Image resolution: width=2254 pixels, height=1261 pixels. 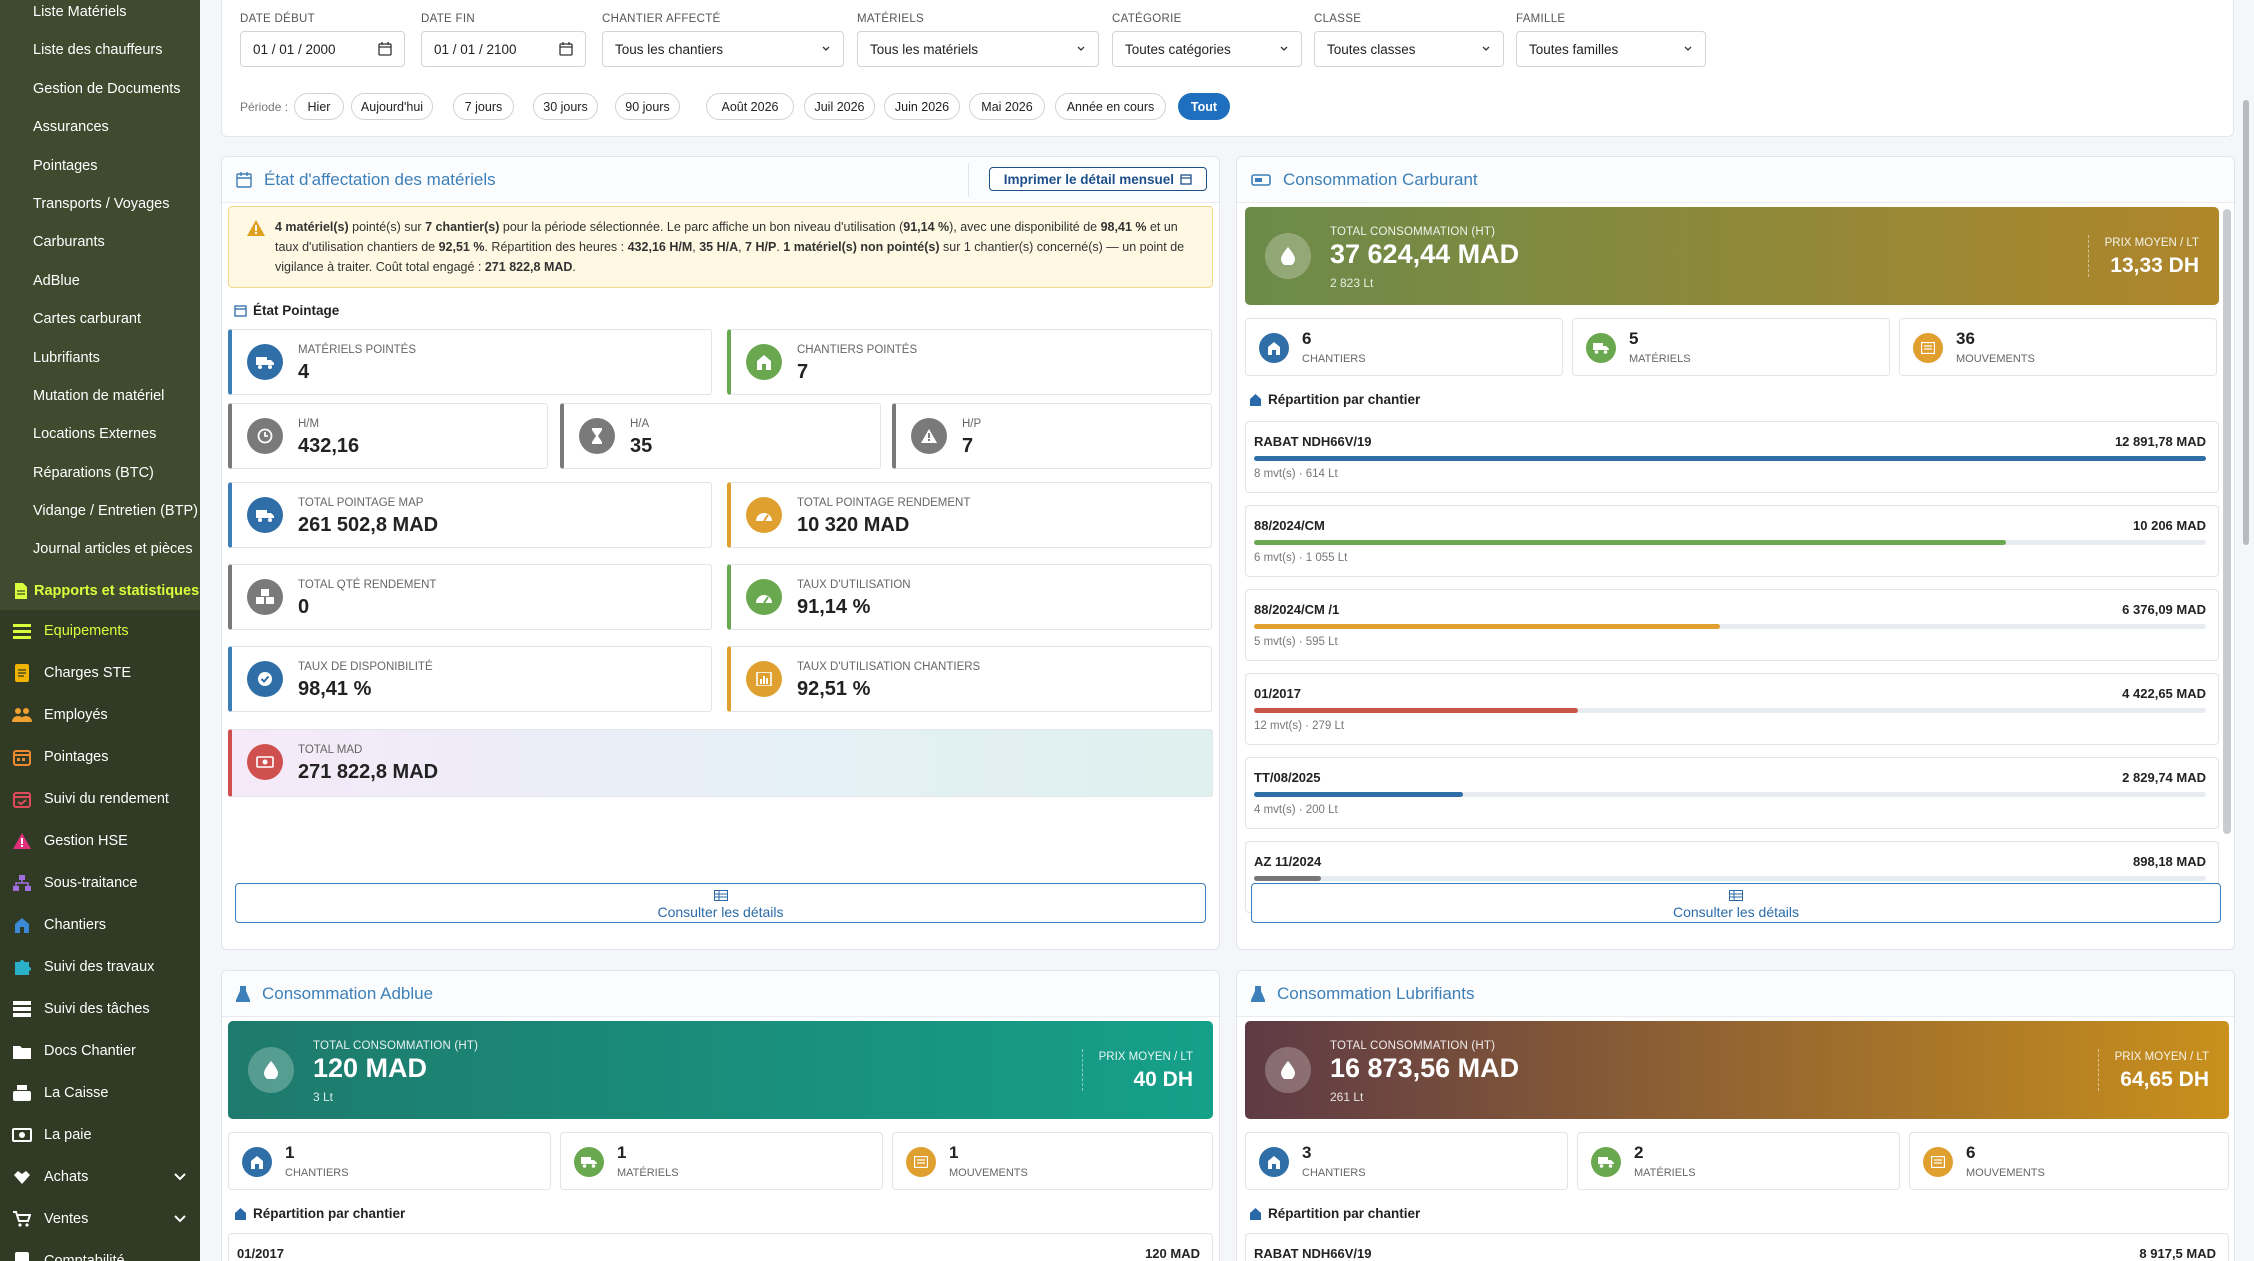 What do you see at coordinates (348, 993) in the screenshot?
I see `adblue-title: Consommation Adblue` at bounding box center [348, 993].